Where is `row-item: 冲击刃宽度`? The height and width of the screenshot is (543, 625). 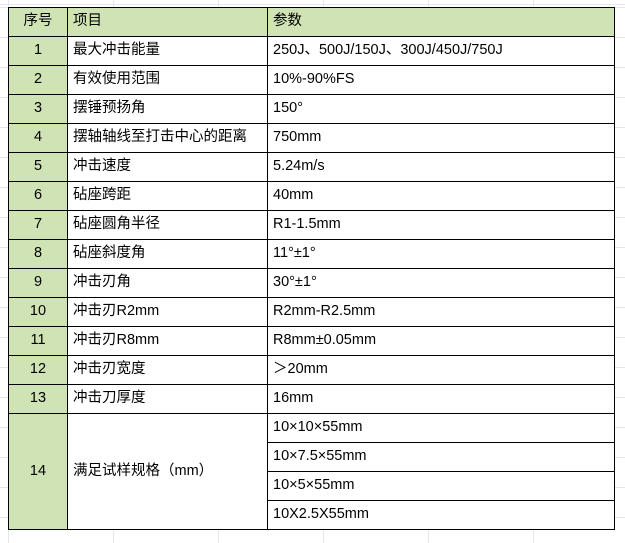 row-item: 冲击刃宽度 is located at coordinates (167, 370).